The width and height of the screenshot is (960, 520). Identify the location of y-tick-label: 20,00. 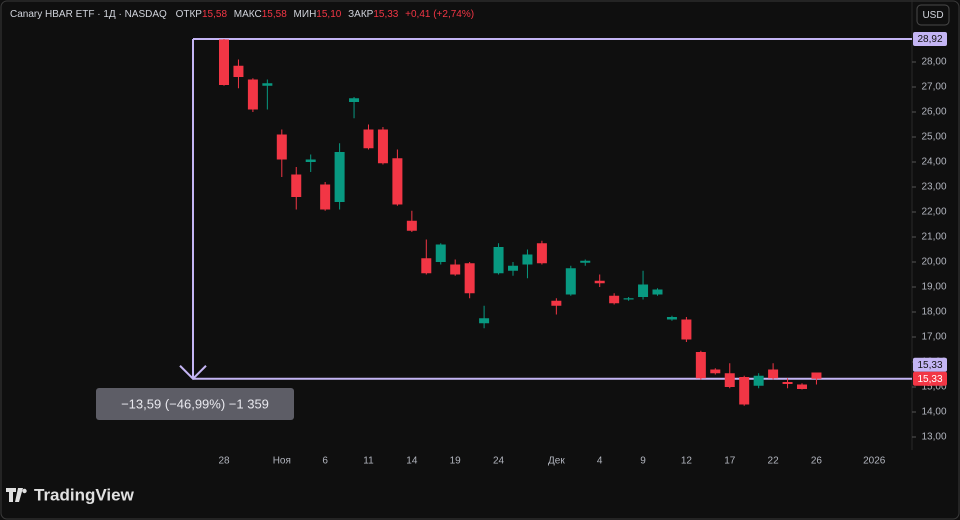
(933, 262).